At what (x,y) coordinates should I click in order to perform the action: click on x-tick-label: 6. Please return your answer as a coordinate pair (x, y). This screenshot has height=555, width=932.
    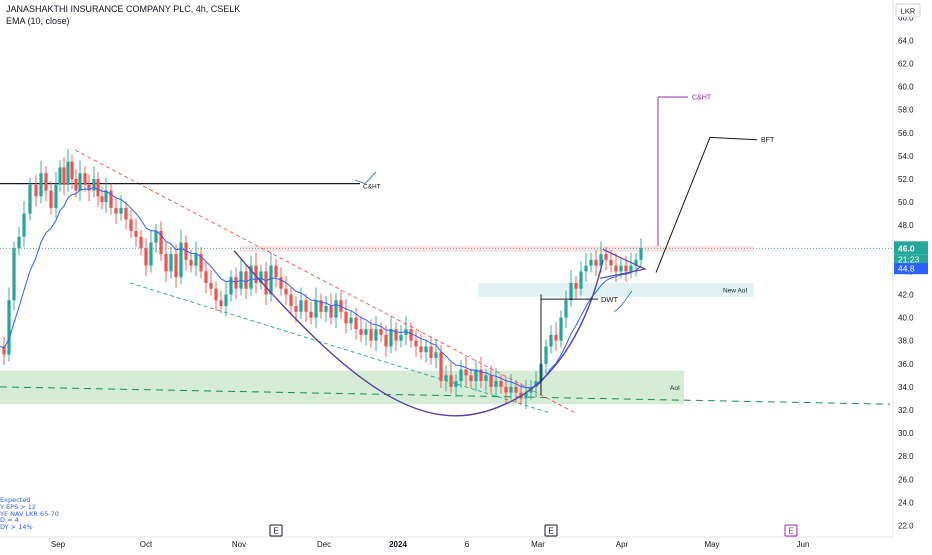
    Looking at the image, I should click on (467, 544).